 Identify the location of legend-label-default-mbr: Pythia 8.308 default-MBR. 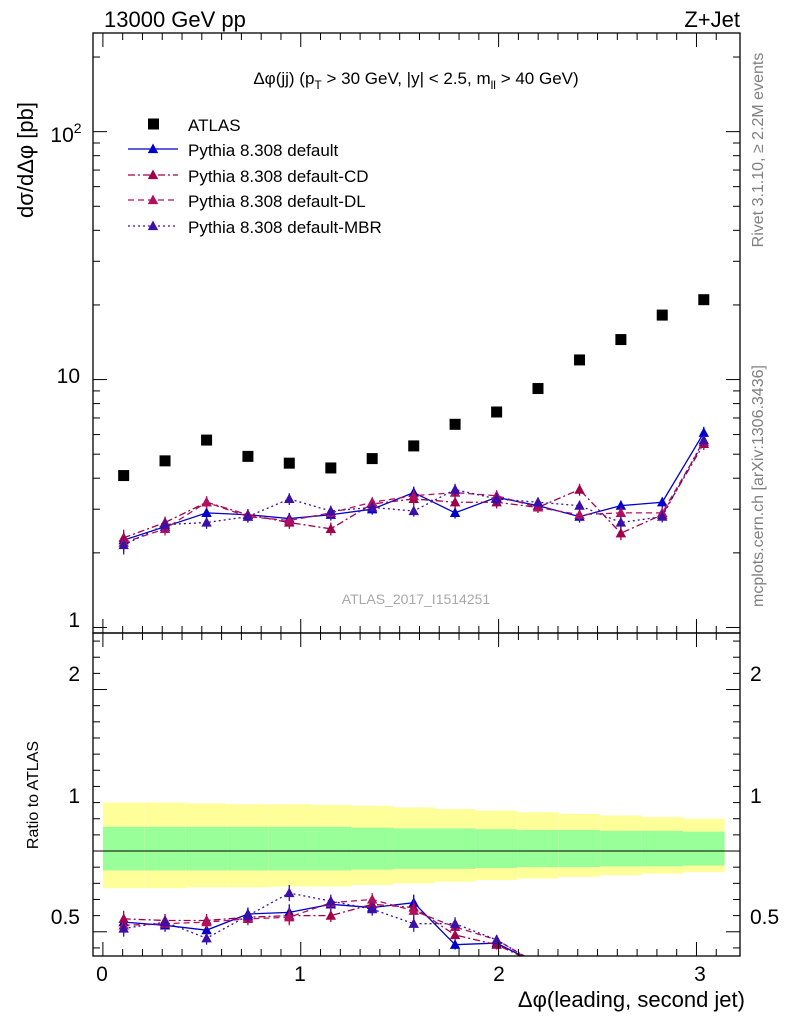
(285, 227).